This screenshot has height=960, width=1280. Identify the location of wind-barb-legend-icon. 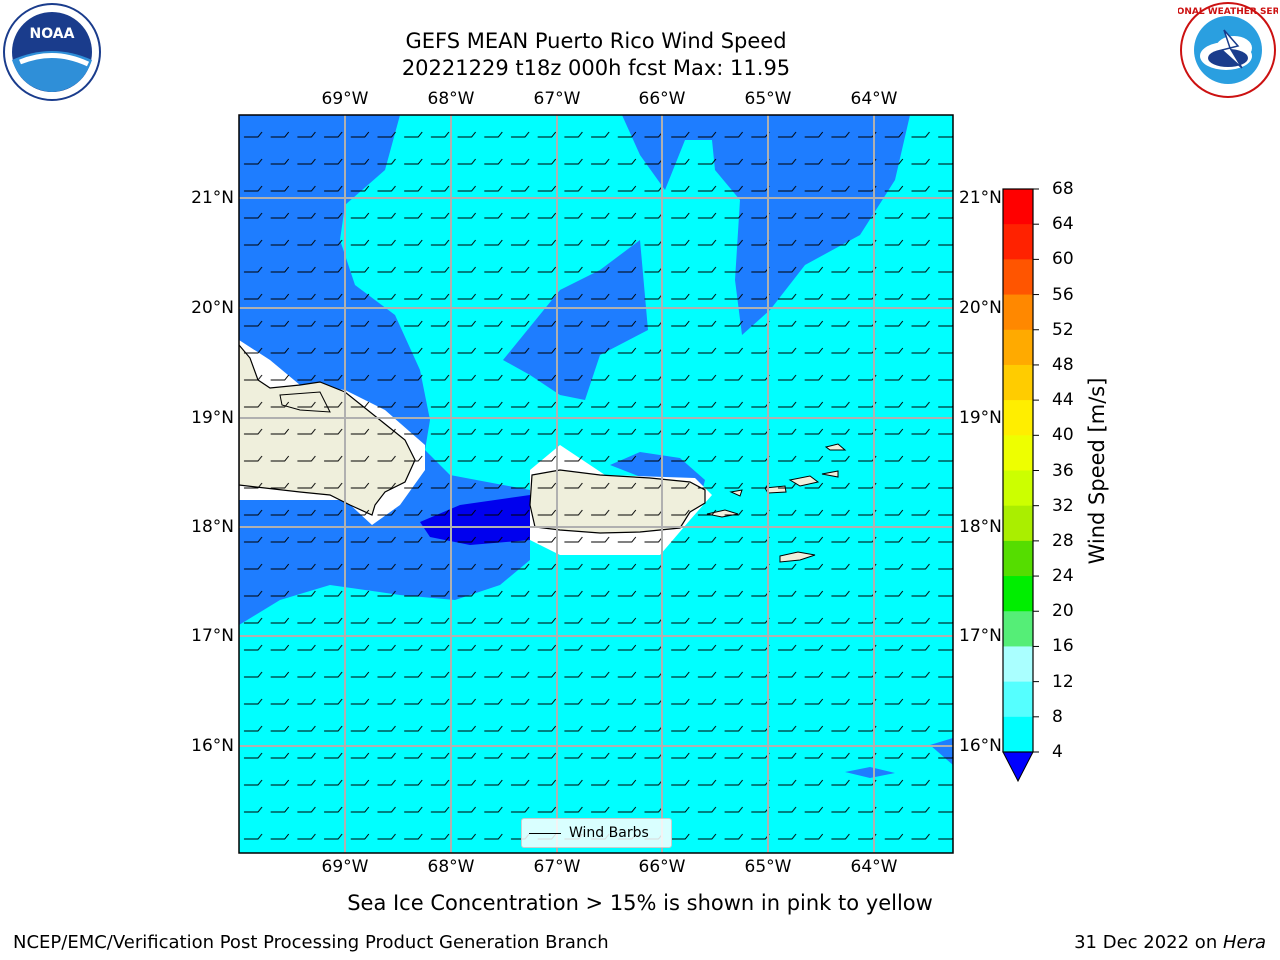
(545, 833).